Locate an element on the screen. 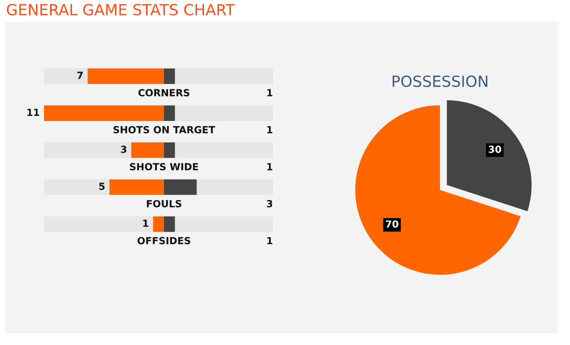  y-tick-label: SHOTS WIDE is located at coordinates (164, 166).